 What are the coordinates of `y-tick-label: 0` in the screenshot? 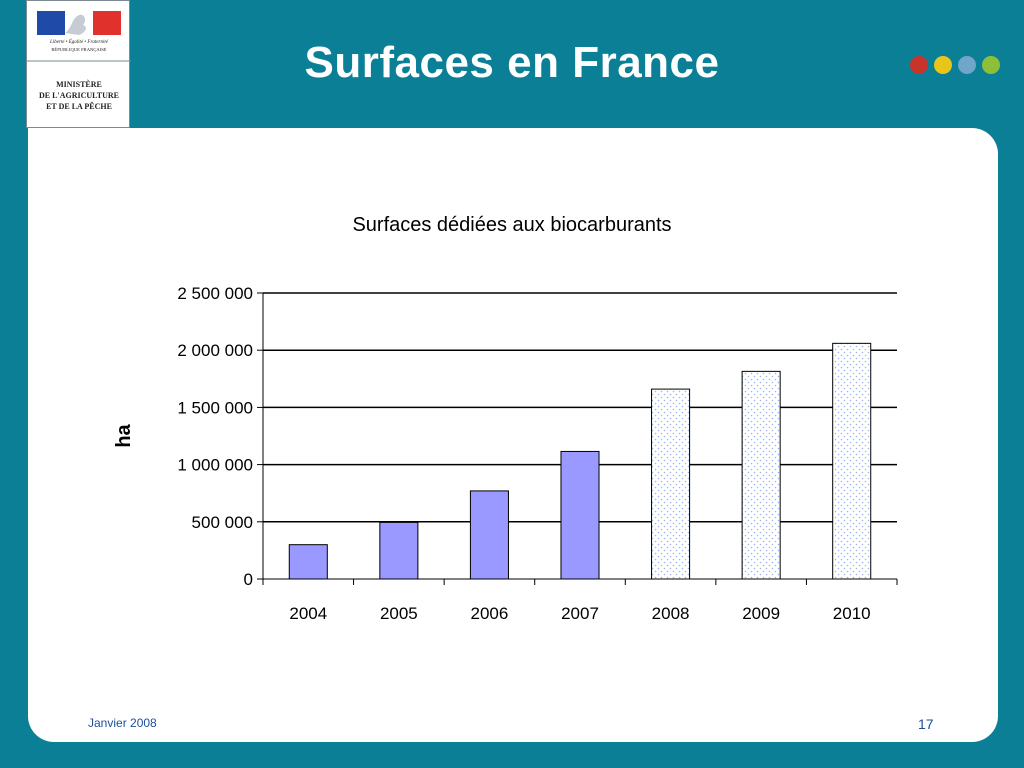 It's located at (248, 579).